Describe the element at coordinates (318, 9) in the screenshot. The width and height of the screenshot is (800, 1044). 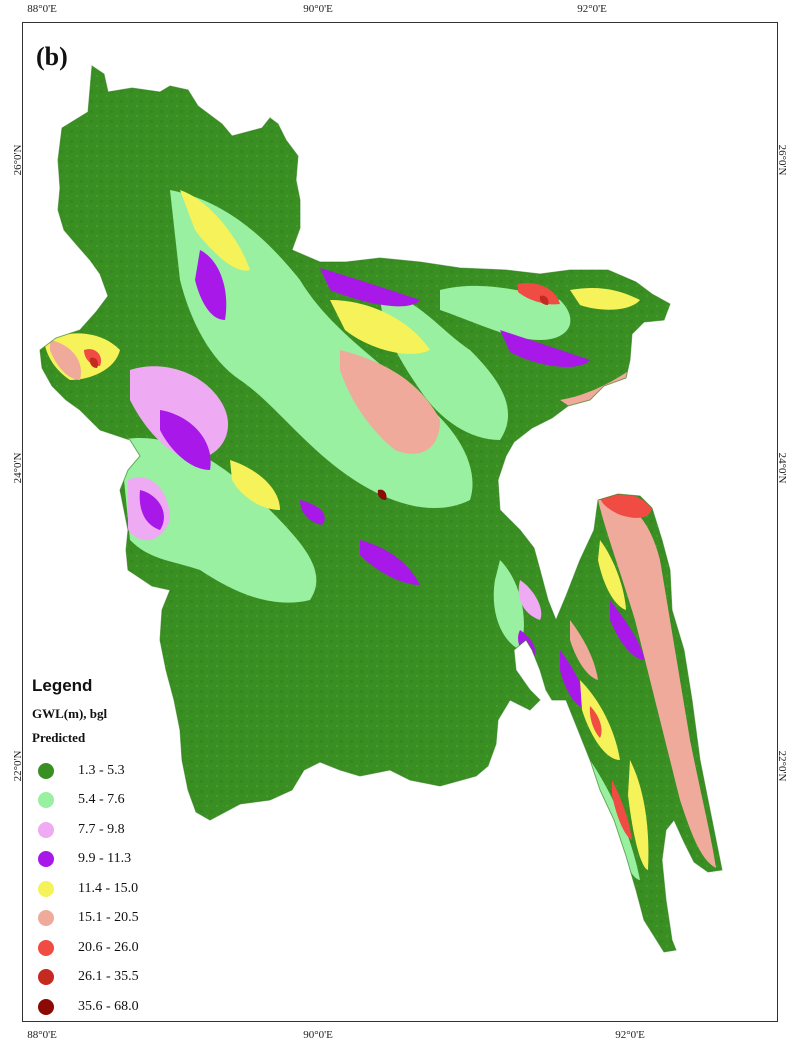
I see `tick-top-90: 90°0'E` at that location.